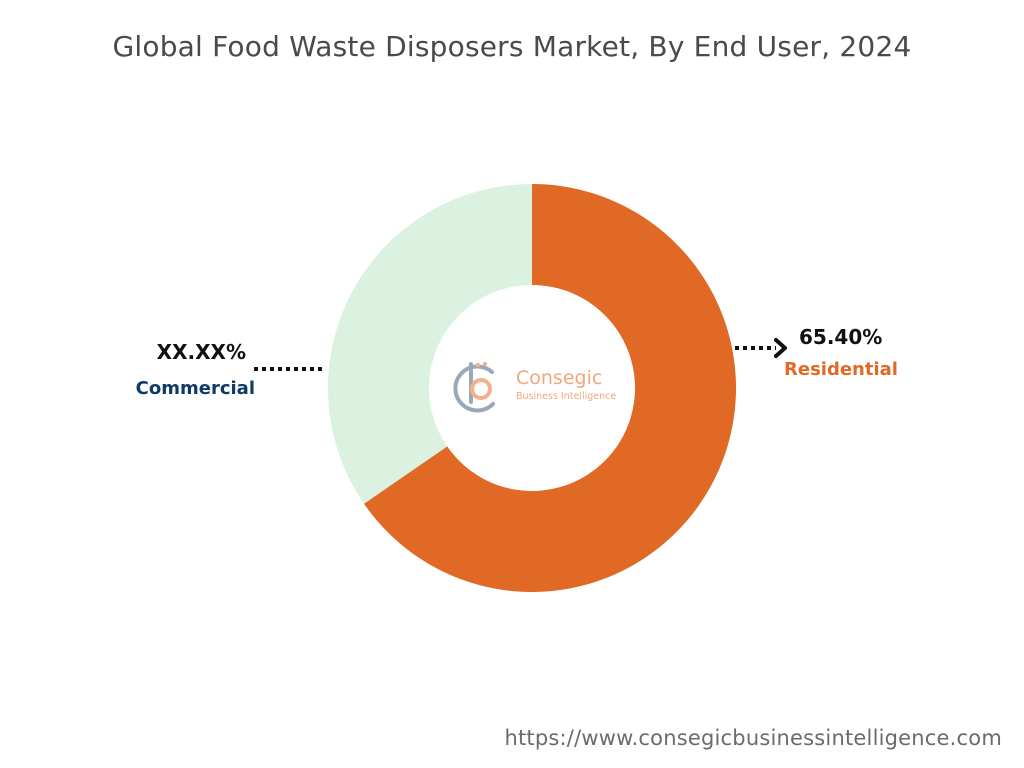  Describe the element at coordinates (201, 352) in the screenshot. I see `commercial-value-label: XX.XX%` at that location.